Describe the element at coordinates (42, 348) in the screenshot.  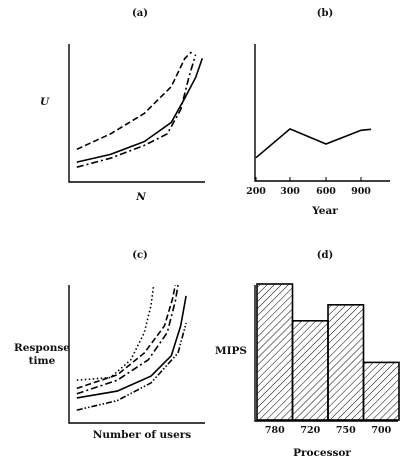
I see `panel-c-ylabel-line1: Response` at that location.